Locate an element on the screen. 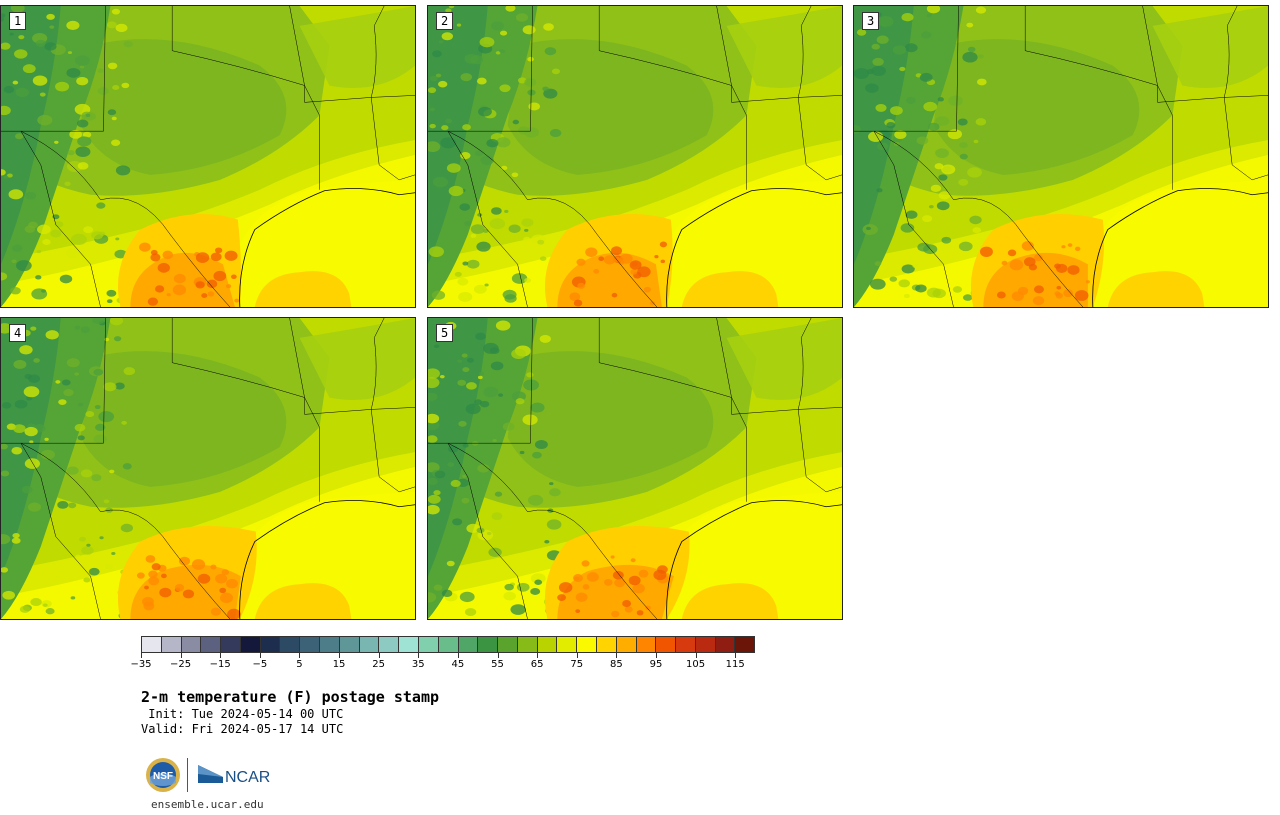 The width and height of the screenshot is (1280, 815). colorbar is located at coordinates (448, 644).